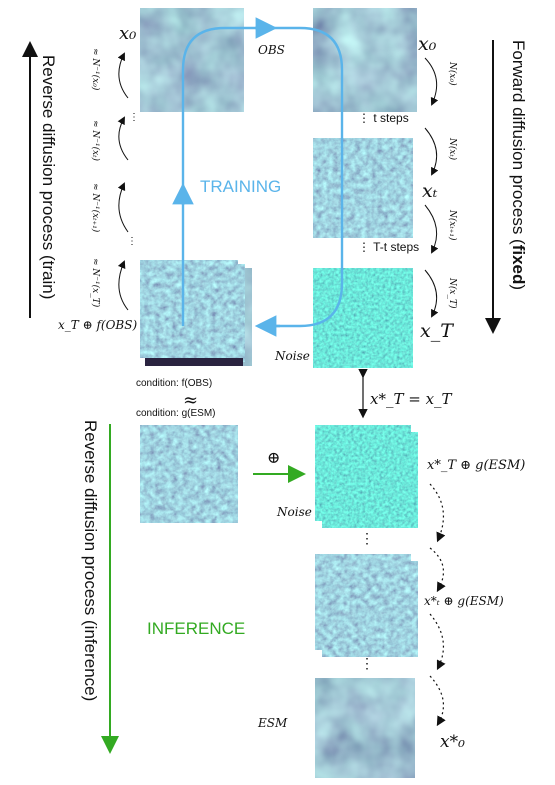 Image resolution: width=555 pixels, height=785 pixels. What do you see at coordinates (391, 118) in the screenshot?
I see `t-steps-text: t steps` at bounding box center [391, 118].